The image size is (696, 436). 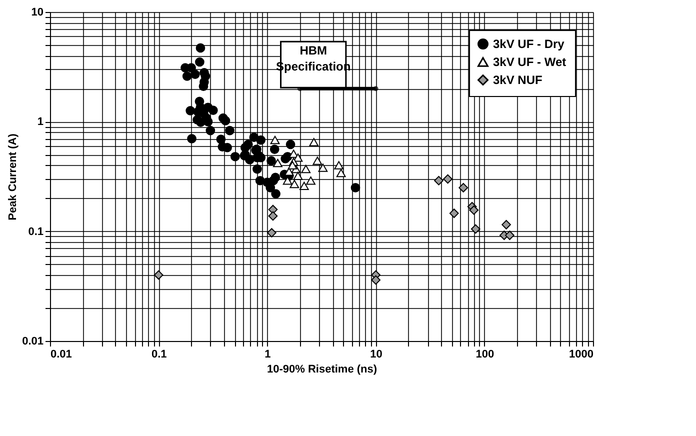 I want to click on x-tick-label: 1000, so click(x=581, y=354).